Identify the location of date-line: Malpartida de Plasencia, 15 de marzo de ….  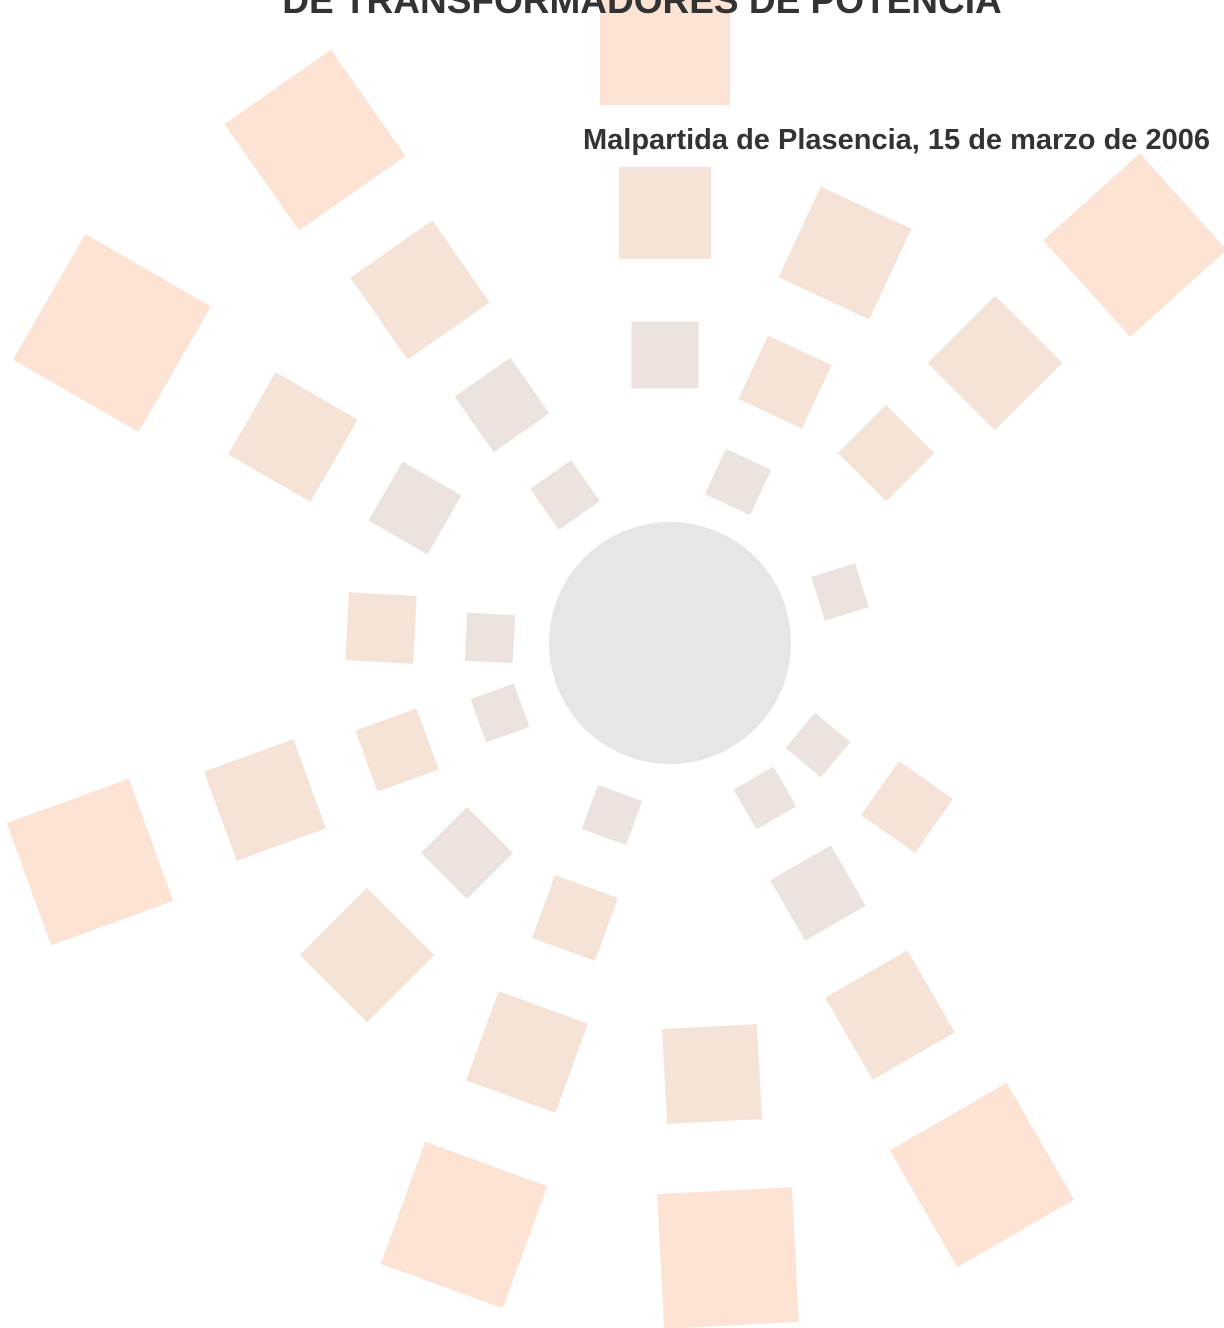
(896, 140).